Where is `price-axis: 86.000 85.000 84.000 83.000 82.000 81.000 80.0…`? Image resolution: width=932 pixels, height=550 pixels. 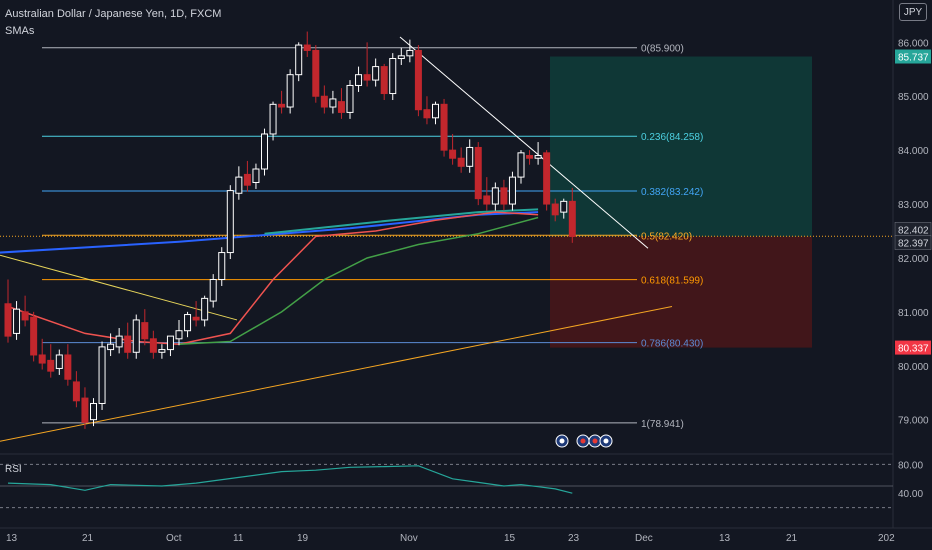
price-axis: 86.000 85.000 84.000 83.000 82.000 81.000 80.0… is located at coordinates (912, 264).